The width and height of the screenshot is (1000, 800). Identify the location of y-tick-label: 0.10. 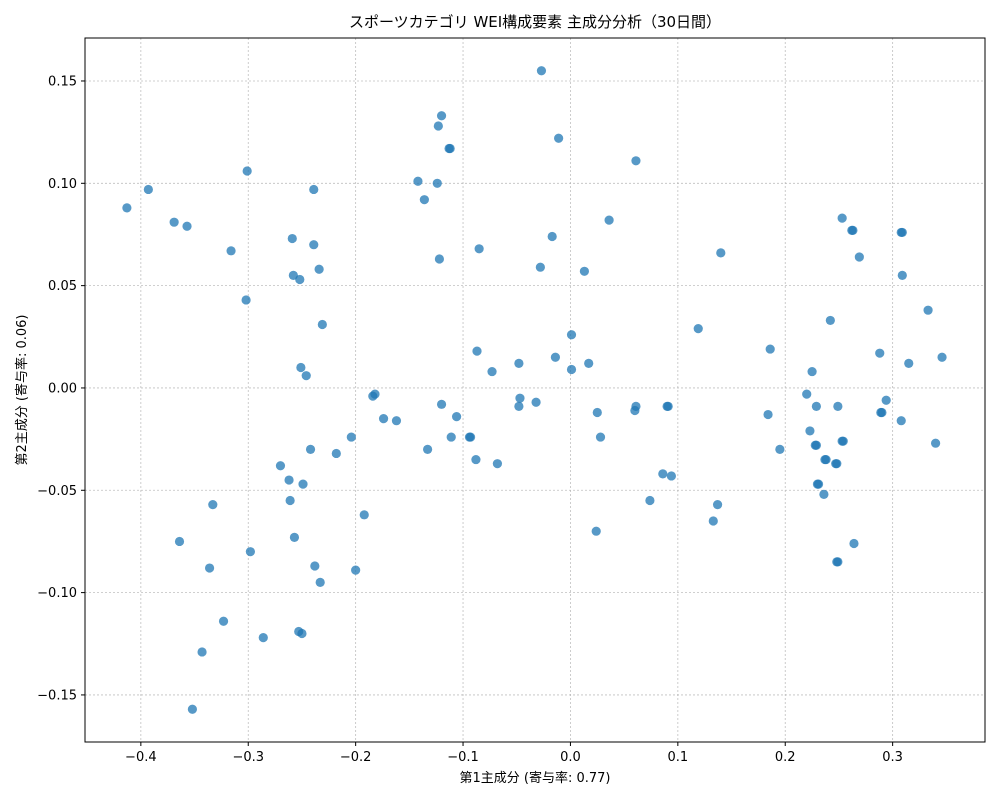
(62, 184).